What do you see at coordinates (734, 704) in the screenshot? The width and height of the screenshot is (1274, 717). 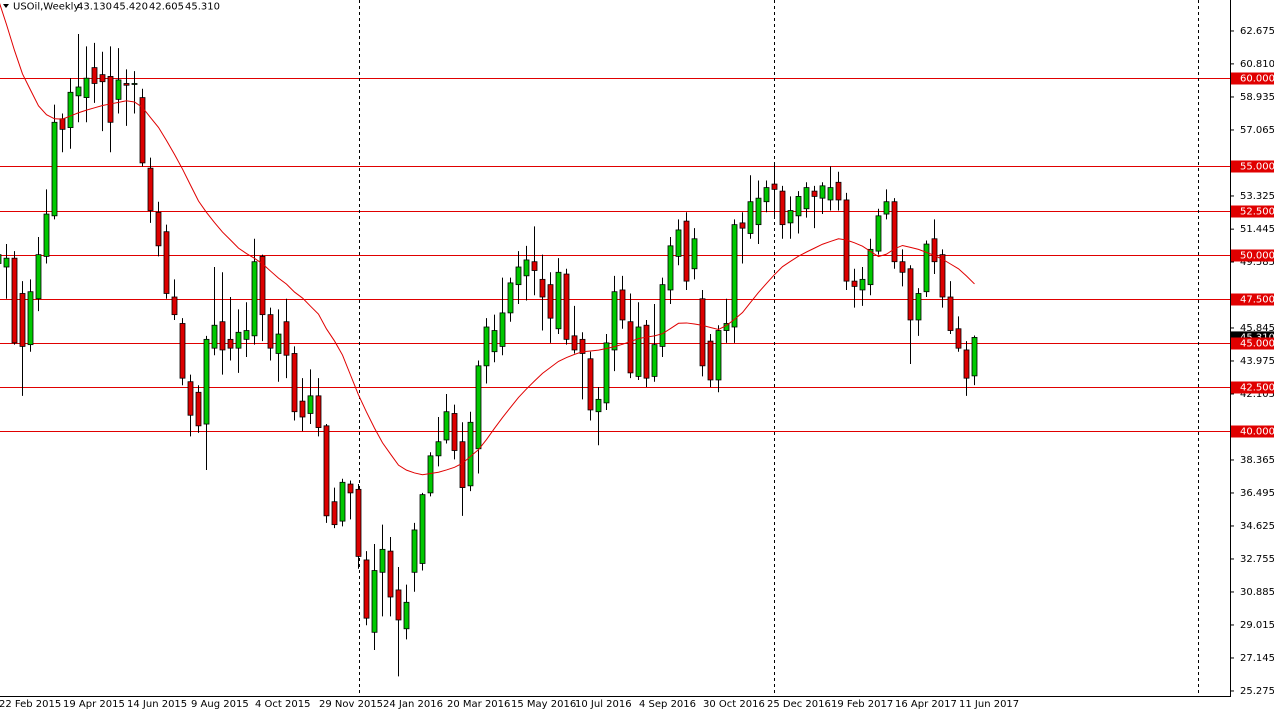 I see `x-tick-label: 30 Oct 2016` at bounding box center [734, 704].